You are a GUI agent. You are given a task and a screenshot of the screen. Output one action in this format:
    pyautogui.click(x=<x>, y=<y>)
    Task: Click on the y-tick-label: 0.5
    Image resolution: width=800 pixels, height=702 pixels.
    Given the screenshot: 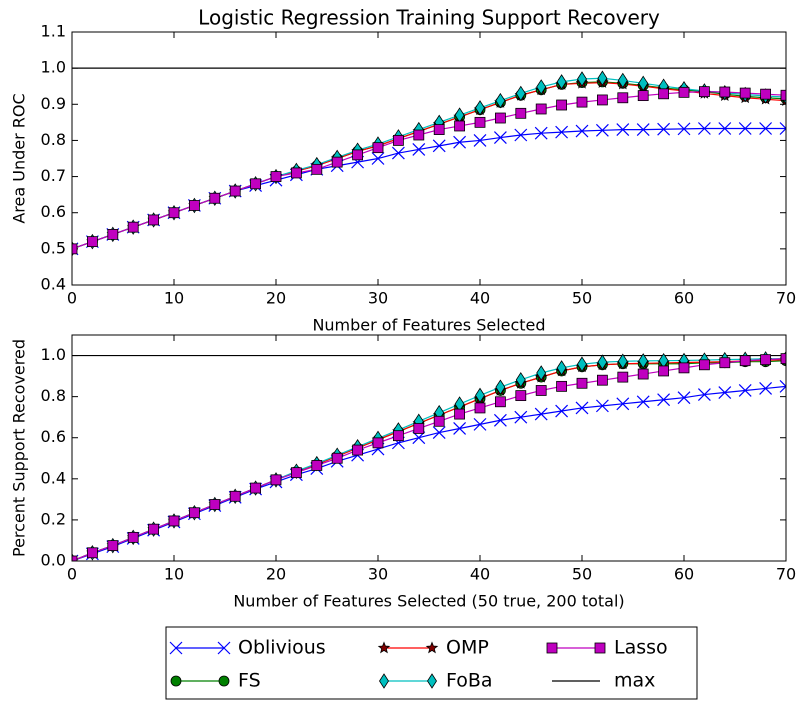 What is the action you would take?
    pyautogui.click(x=53, y=247)
    